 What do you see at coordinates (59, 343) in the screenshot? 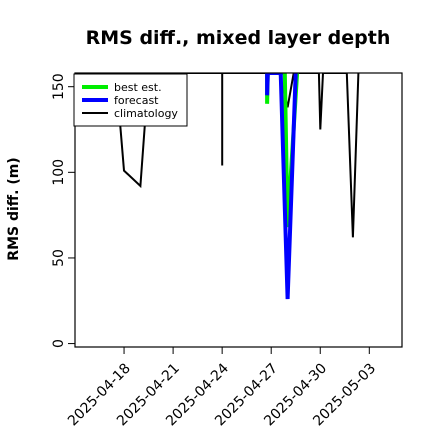
I see `y-tick-label: 0` at bounding box center [59, 343].